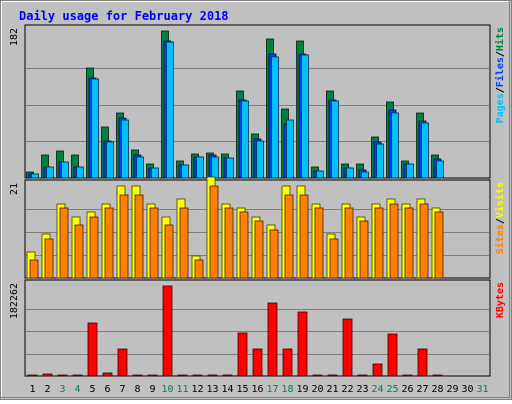  Describe the element at coordinates (377, 389) in the screenshot. I see `x-tick-label-day-24: 24` at that location.